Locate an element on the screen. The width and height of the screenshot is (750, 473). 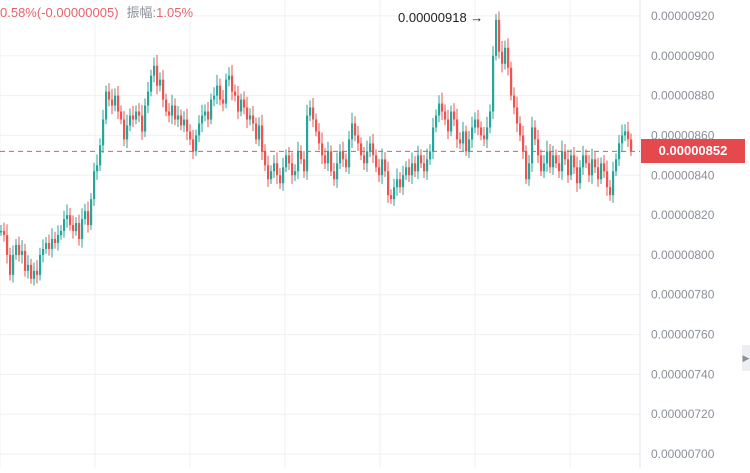
y-tick-label: 0.00000820 is located at coordinates (683, 215).